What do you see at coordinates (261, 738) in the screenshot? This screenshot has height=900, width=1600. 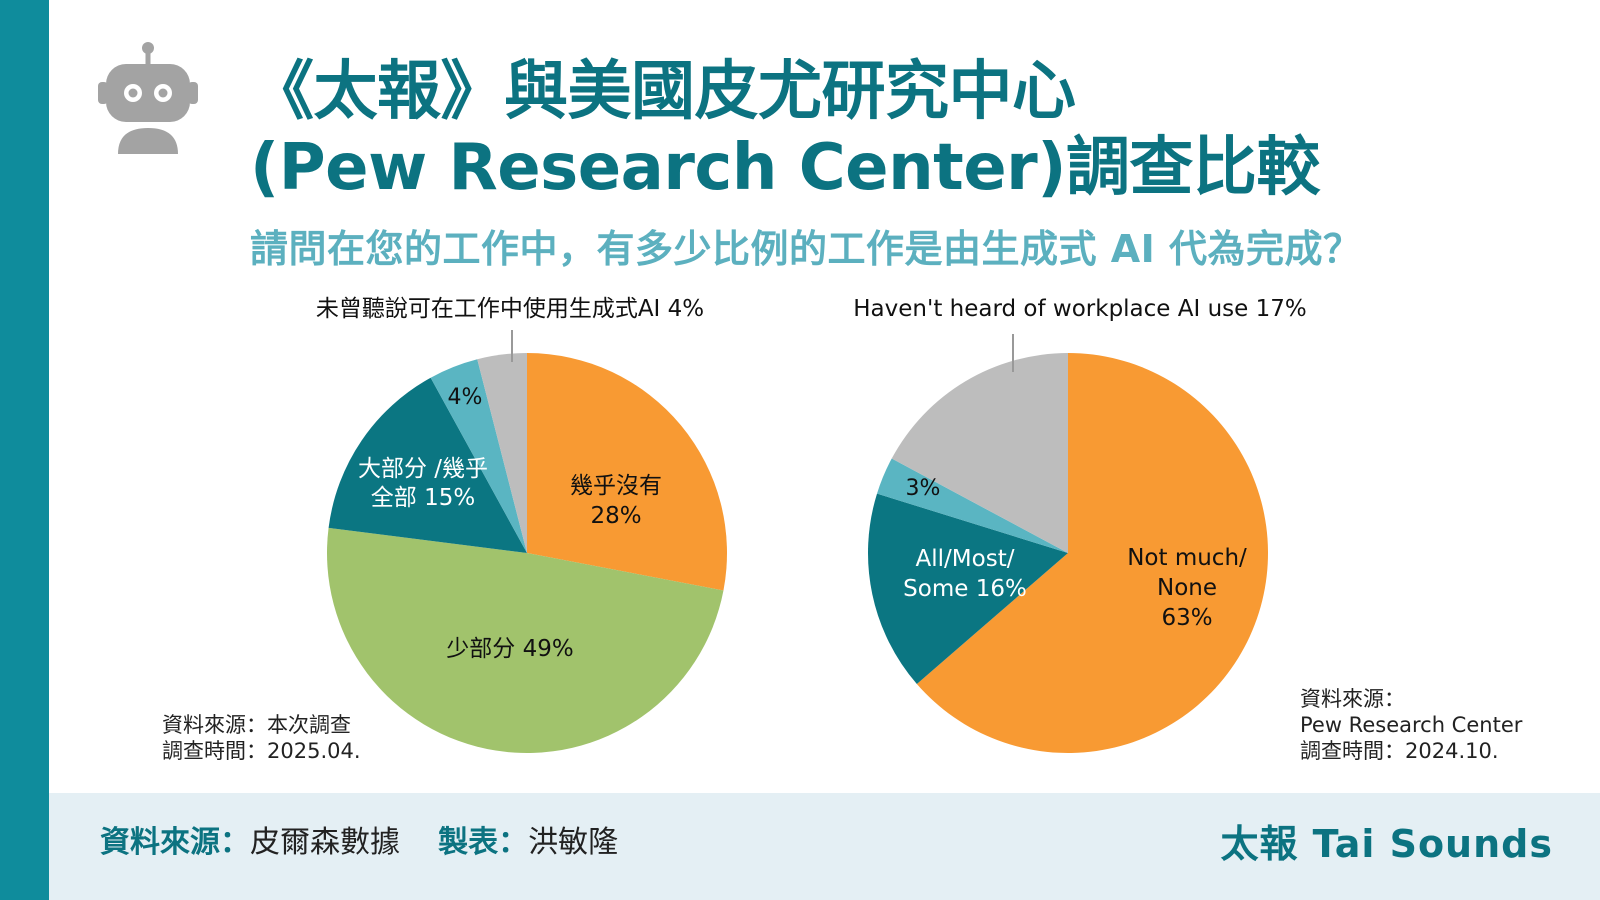 I see `left-chart-source: 資料來源：本次調查 調查時間：2025.04.` at bounding box center [261, 738].